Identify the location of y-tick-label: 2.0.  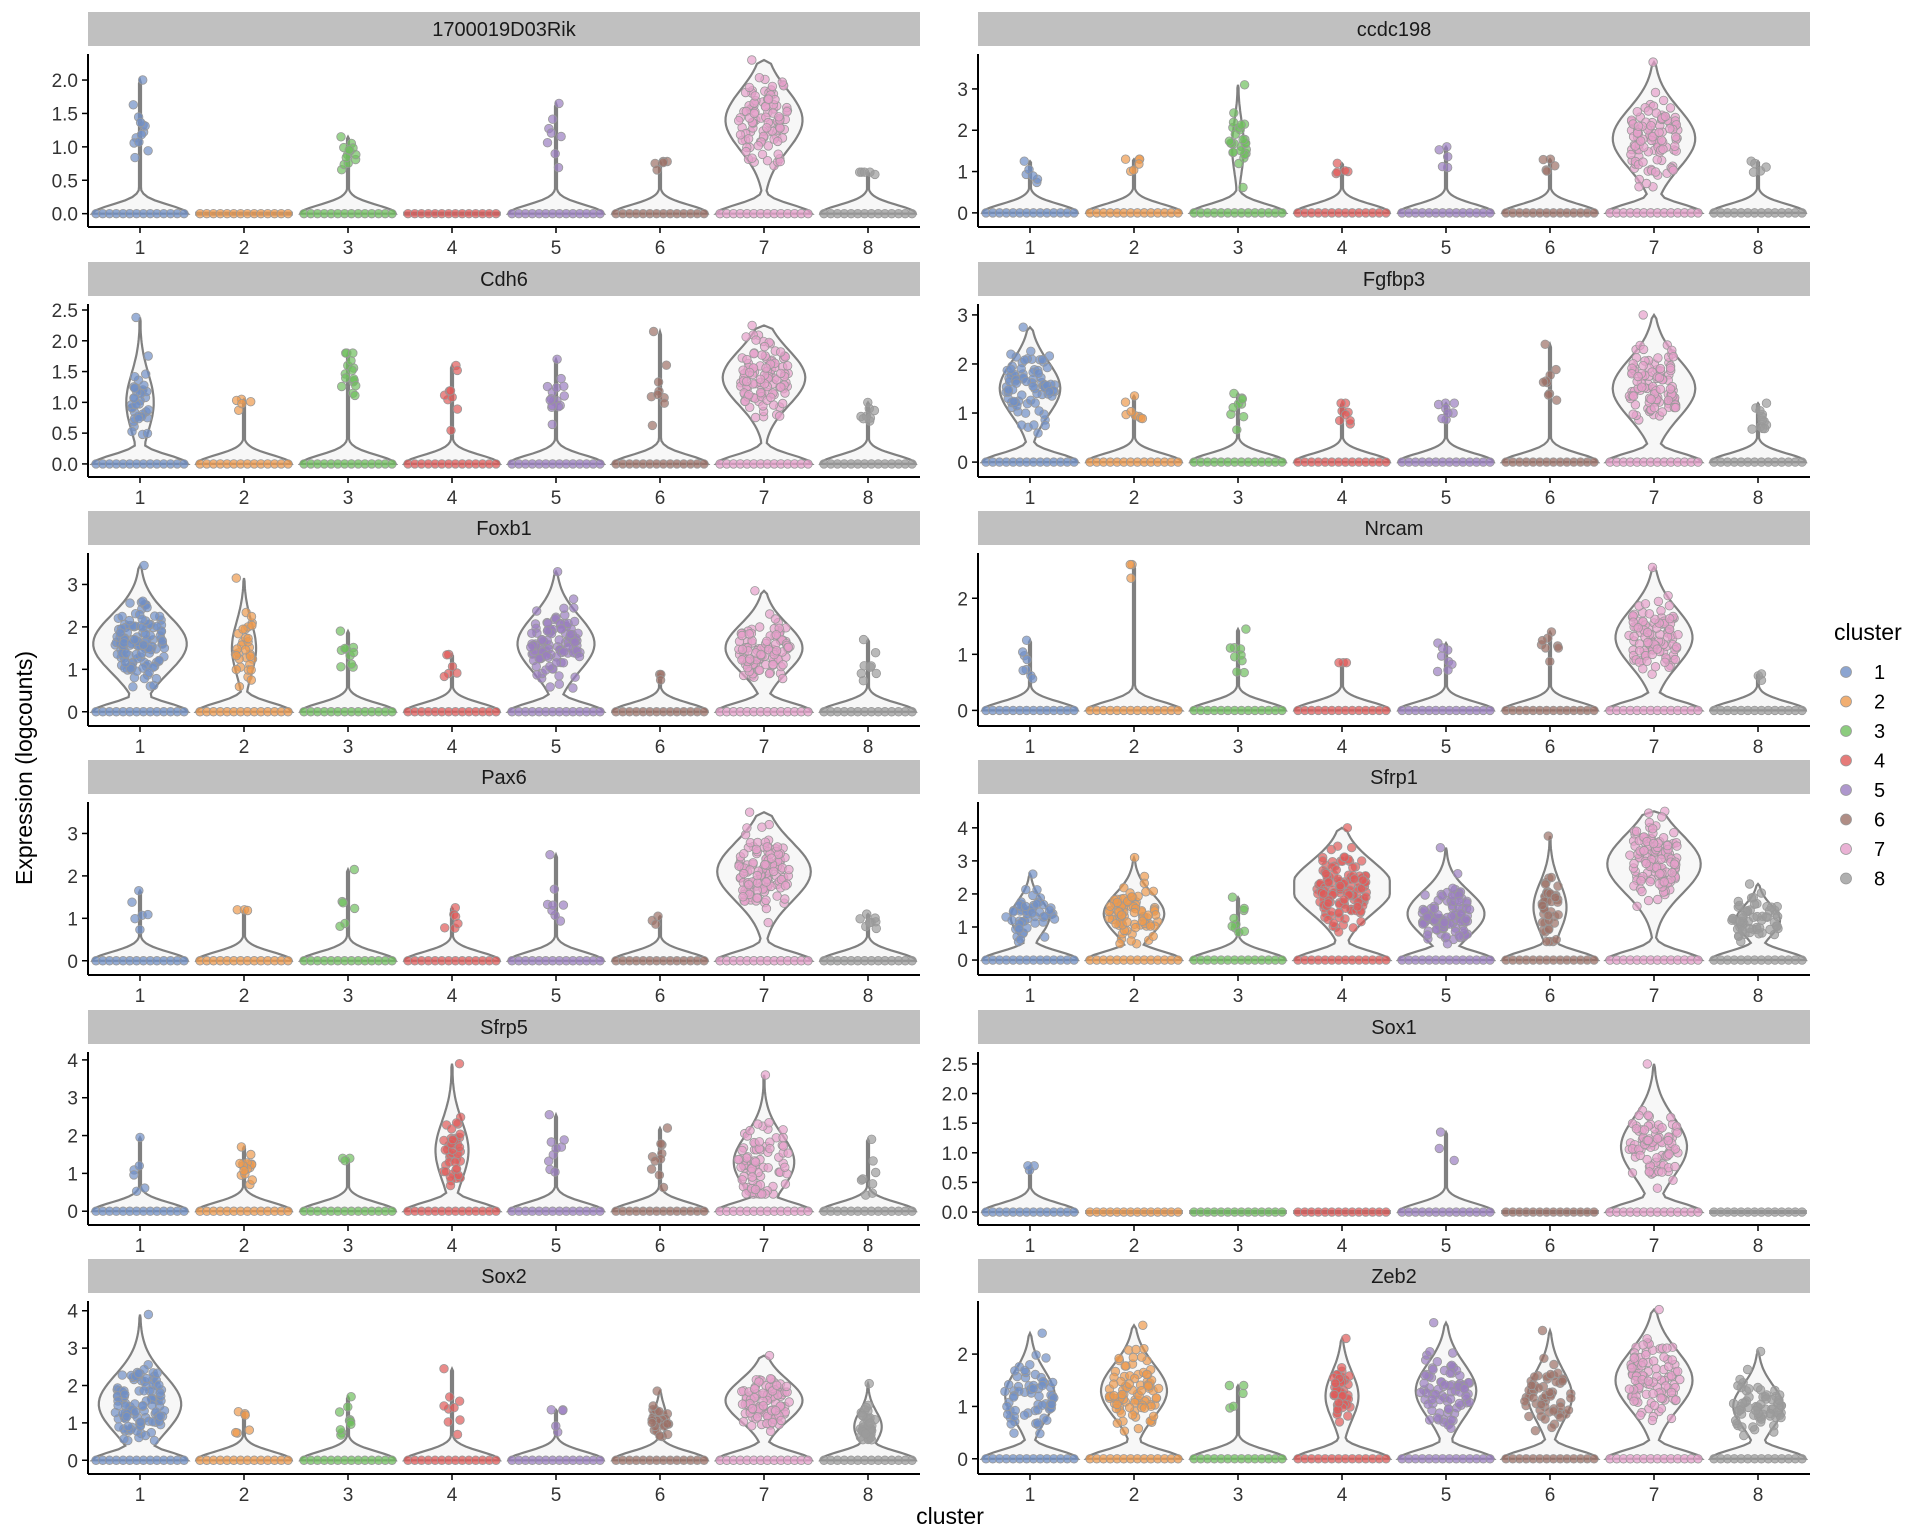
(955, 1095).